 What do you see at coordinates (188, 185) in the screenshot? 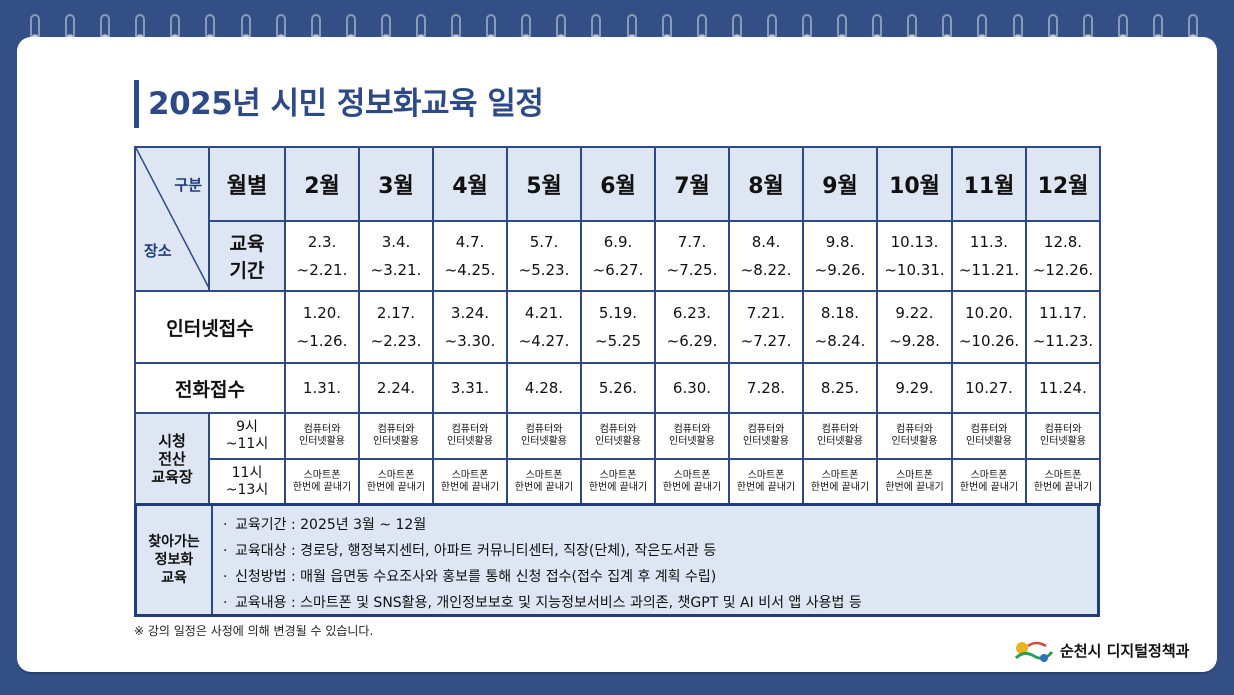
I see `corner-category-label: 구분` at bounding box center [188, 185].